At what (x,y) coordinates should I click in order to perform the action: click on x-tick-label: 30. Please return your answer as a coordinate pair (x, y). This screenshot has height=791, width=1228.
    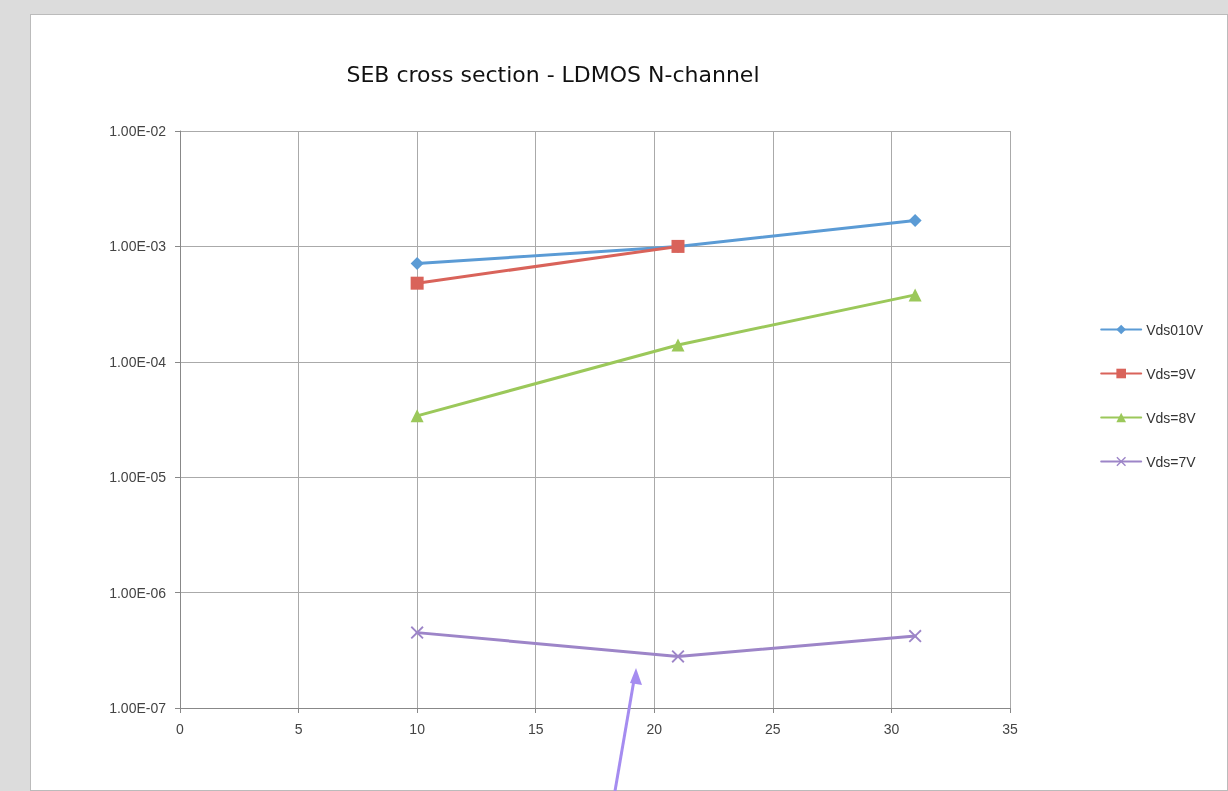
    Looking at the image, I should click on (891, 729).